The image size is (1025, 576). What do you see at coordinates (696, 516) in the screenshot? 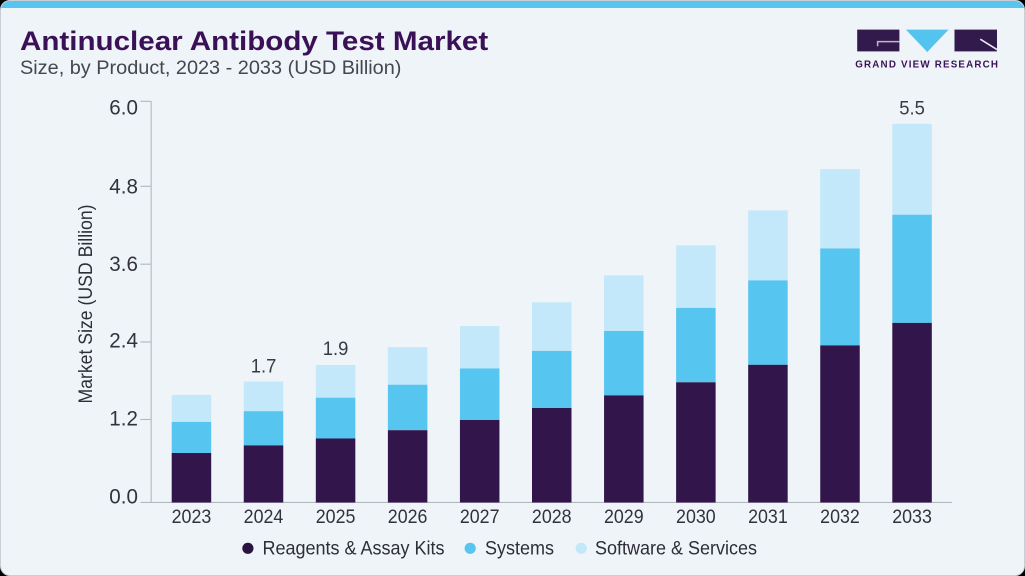
I see `svg-text: 2030` at bounding box center [696, 516].